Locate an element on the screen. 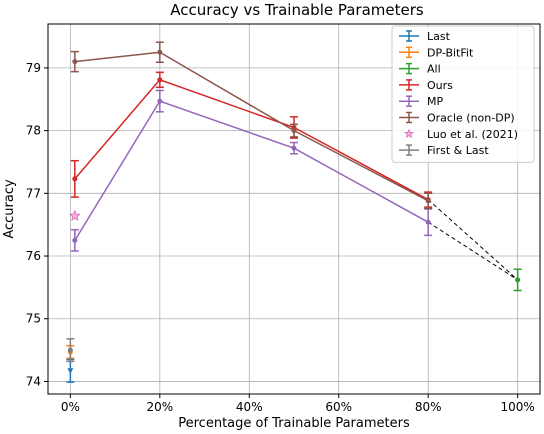 This screenshot has width=544, height=434. y-tick-label: 78 is located at coordinates (33, 131).